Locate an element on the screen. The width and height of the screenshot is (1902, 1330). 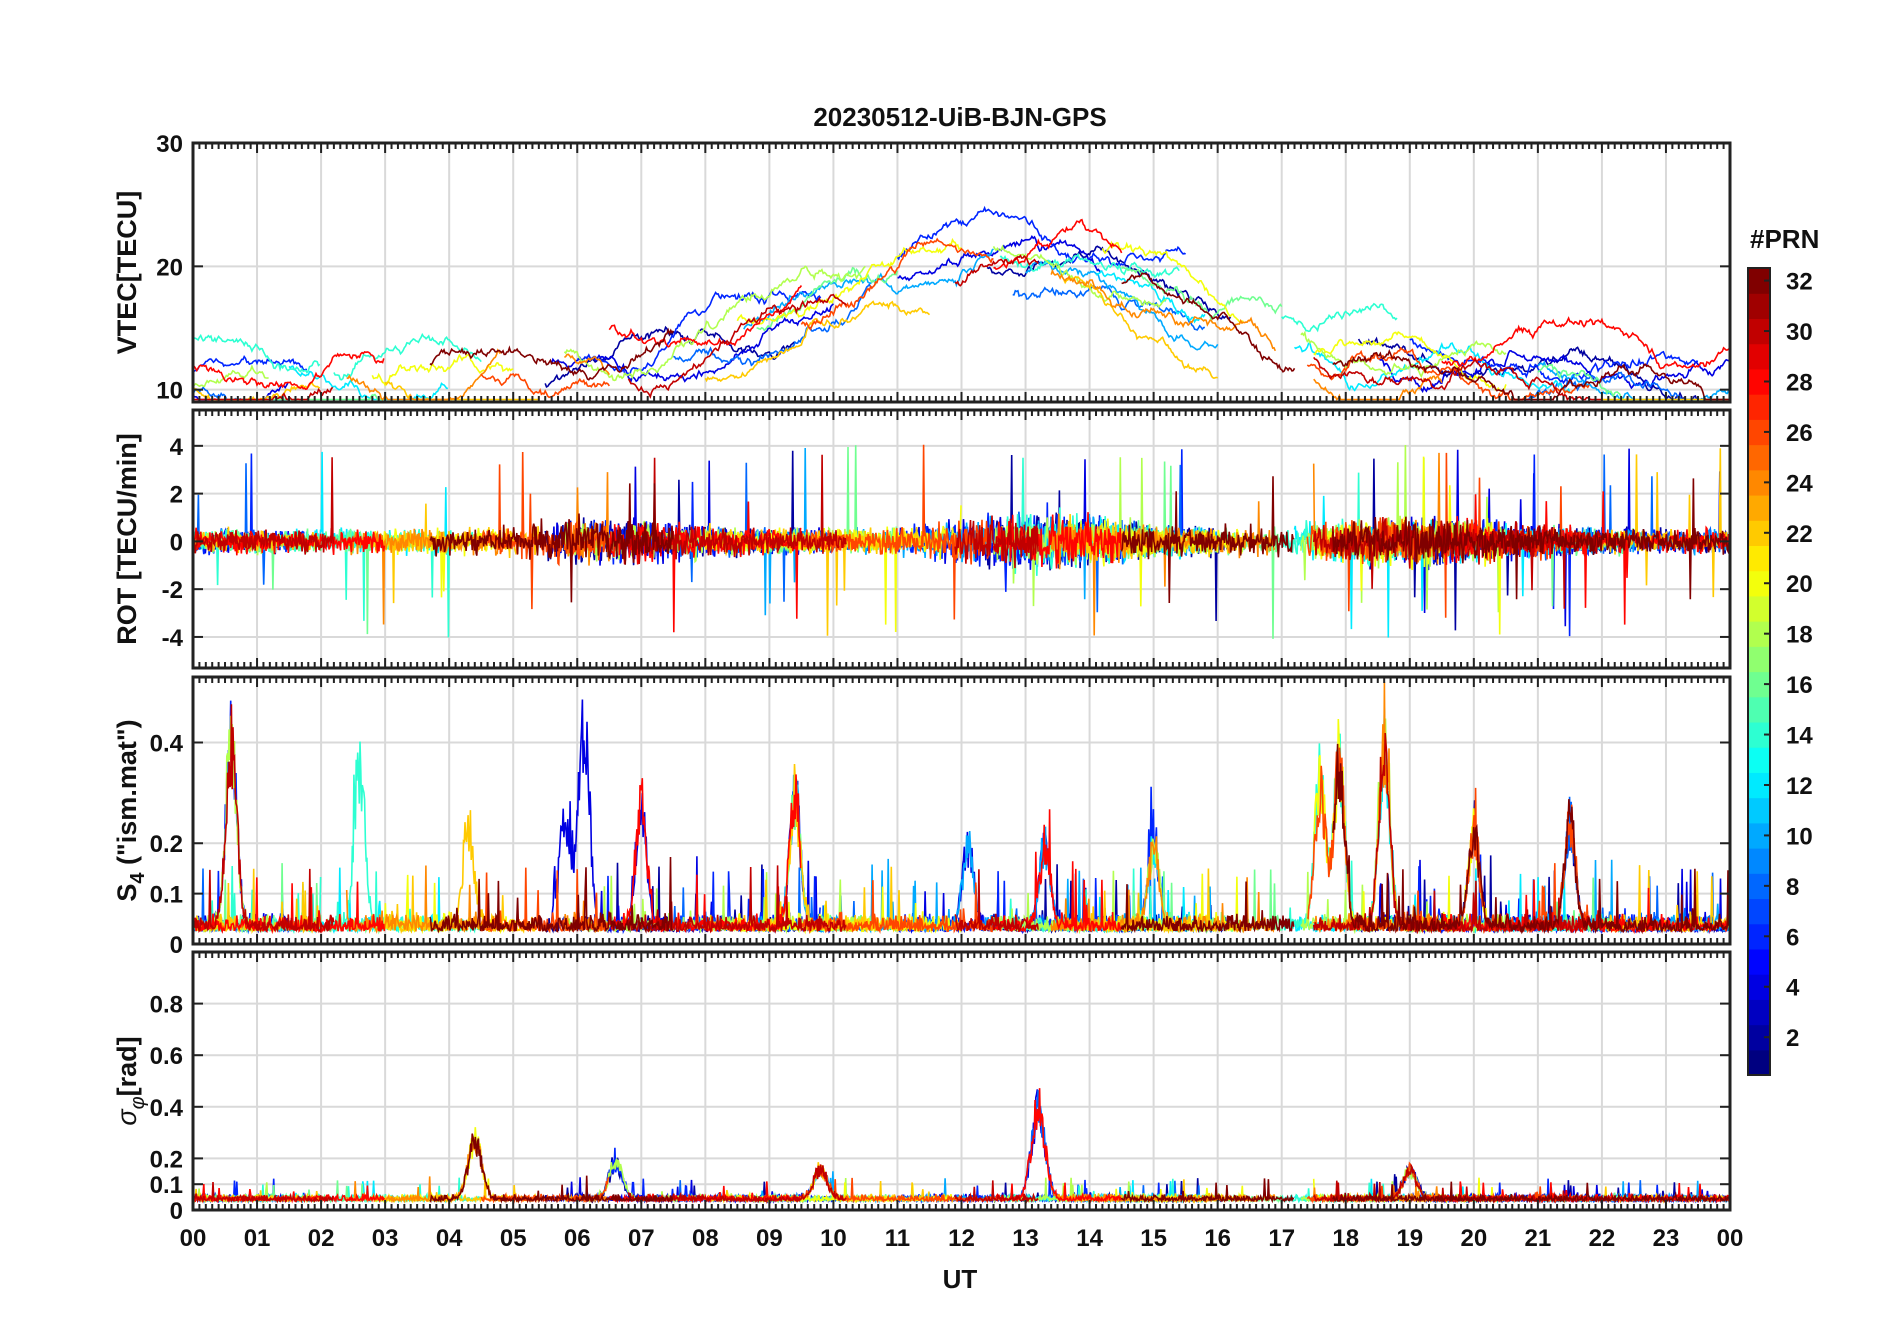
y-axis-label-main: σ is located at coordinates (127, 1117).